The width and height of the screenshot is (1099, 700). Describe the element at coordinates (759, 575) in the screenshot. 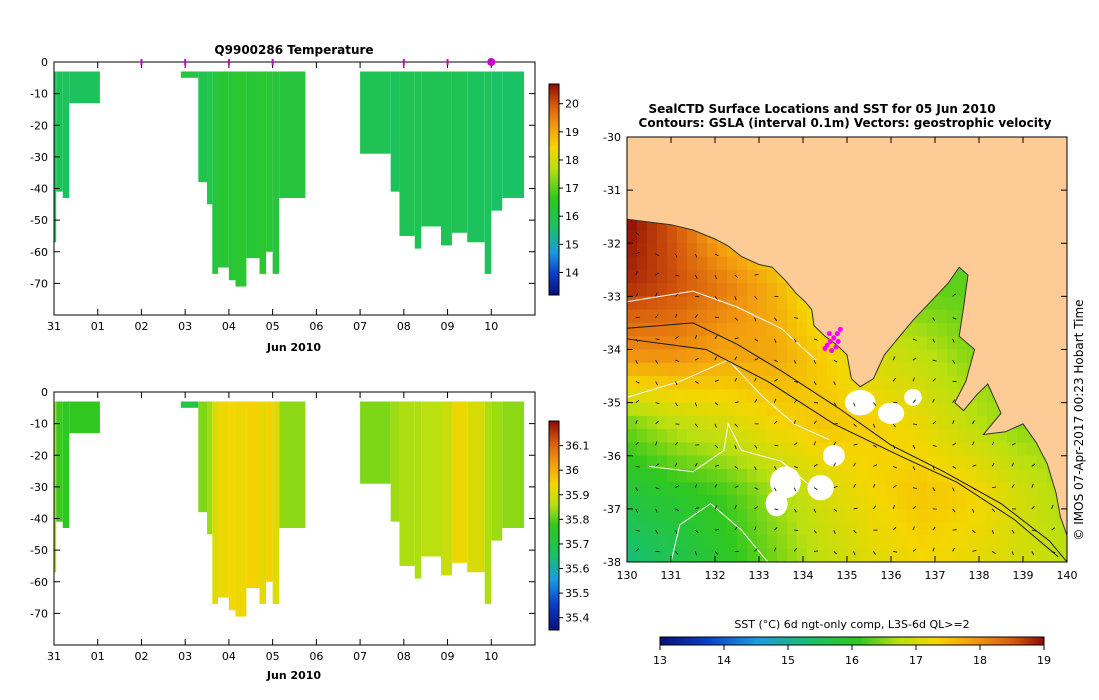

I see `lon-tick-label: 133` at that location.